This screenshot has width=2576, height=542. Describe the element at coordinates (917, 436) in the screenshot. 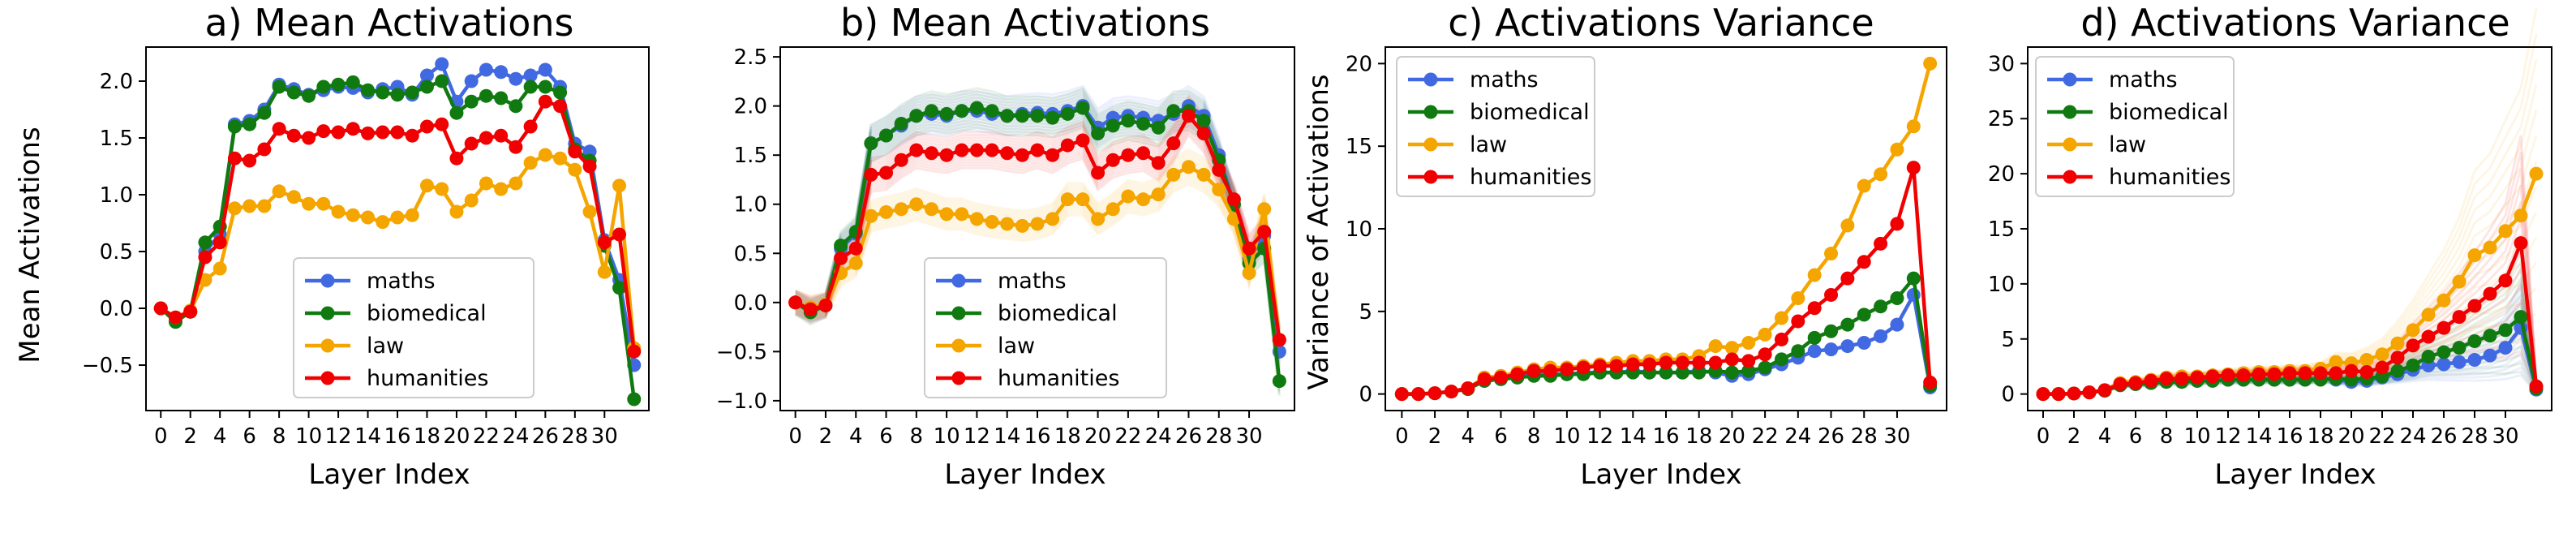

I see `x-tick-label: 8` at that location.